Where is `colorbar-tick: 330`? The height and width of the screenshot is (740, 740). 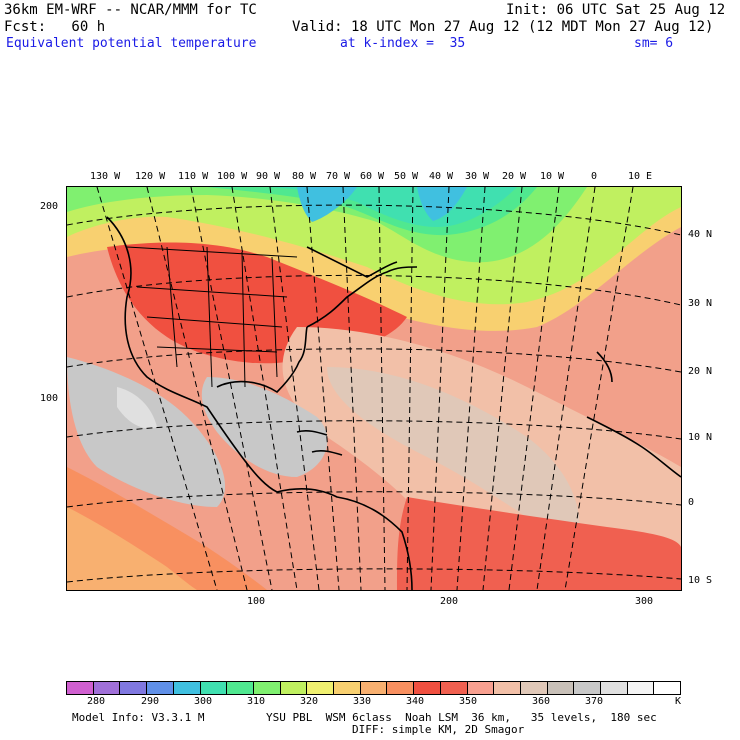 colorbar-tick: 330 is located at coordinates (362, 701).